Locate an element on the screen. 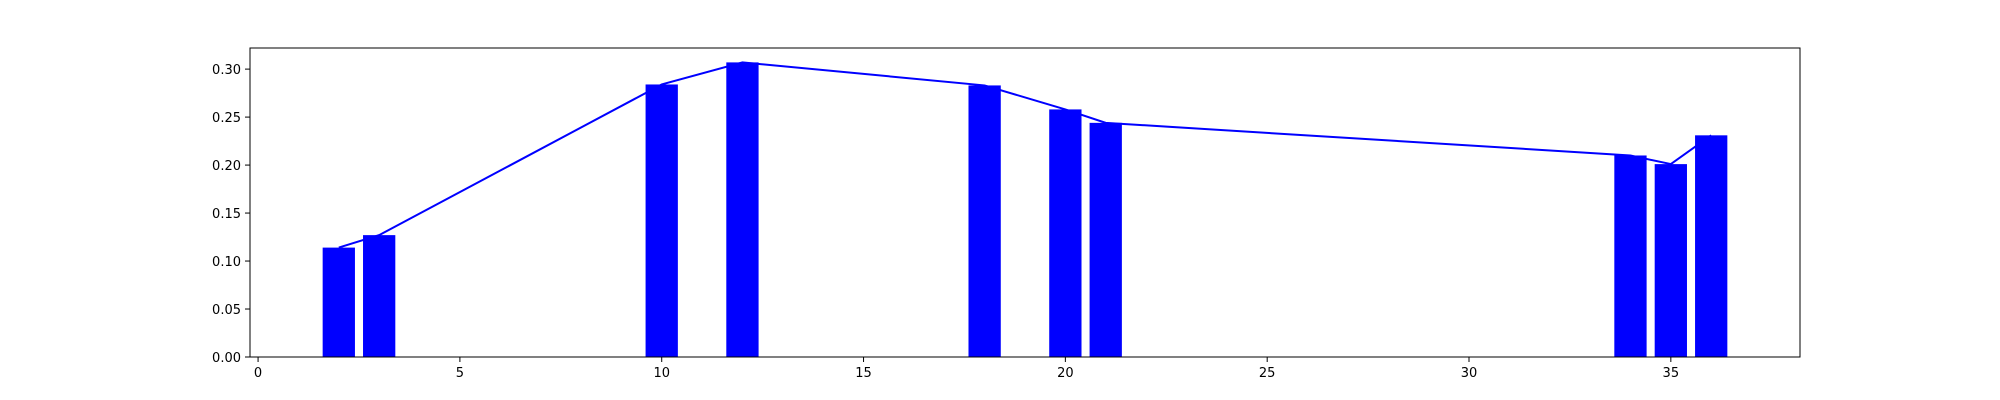  y-tick-label: 0.10 is located at coordinates (226, 262).